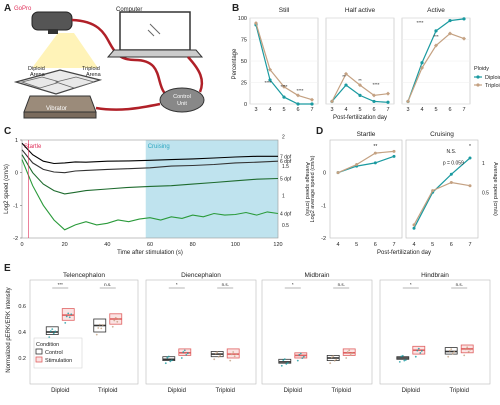 The image size is (500, 405). Describe the element at coordinates (481, 69) in the screenshot. I see `b-legend-title: Ploidy` at that location.